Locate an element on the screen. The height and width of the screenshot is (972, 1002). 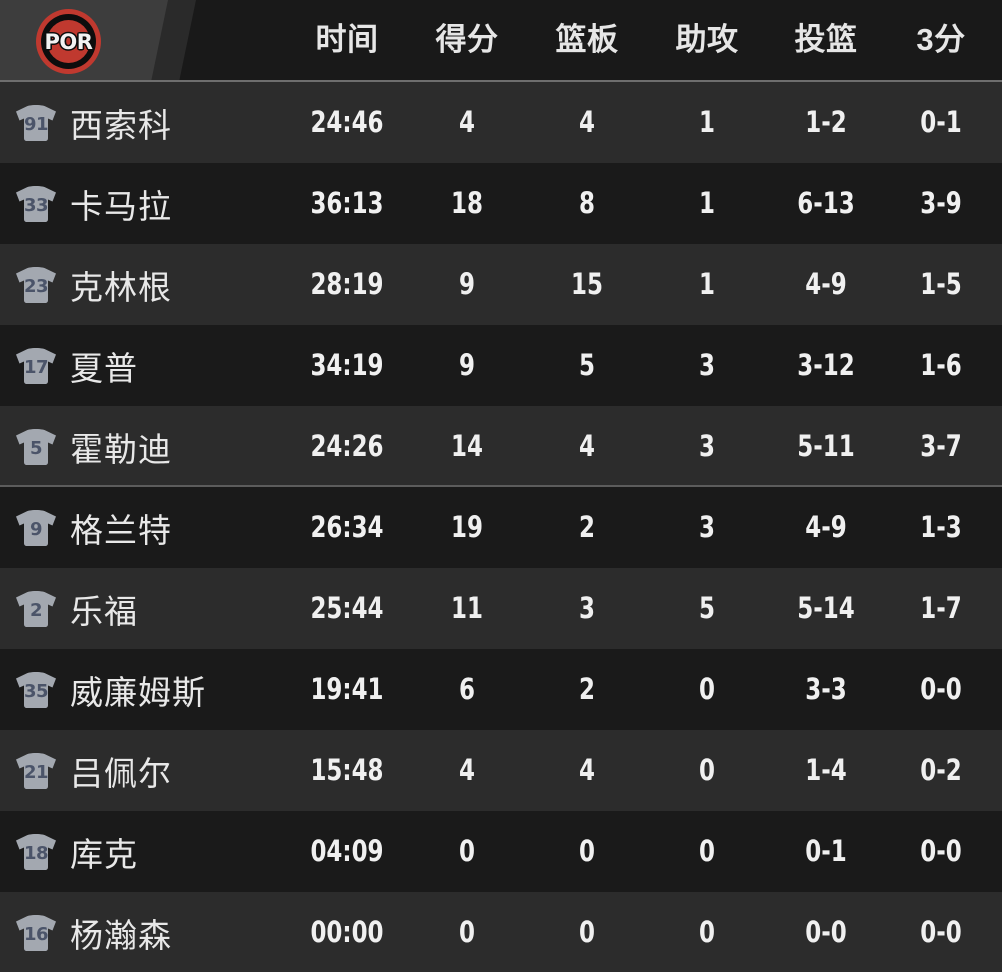
stat-pts: 11 is located at coordinates (467, 608).